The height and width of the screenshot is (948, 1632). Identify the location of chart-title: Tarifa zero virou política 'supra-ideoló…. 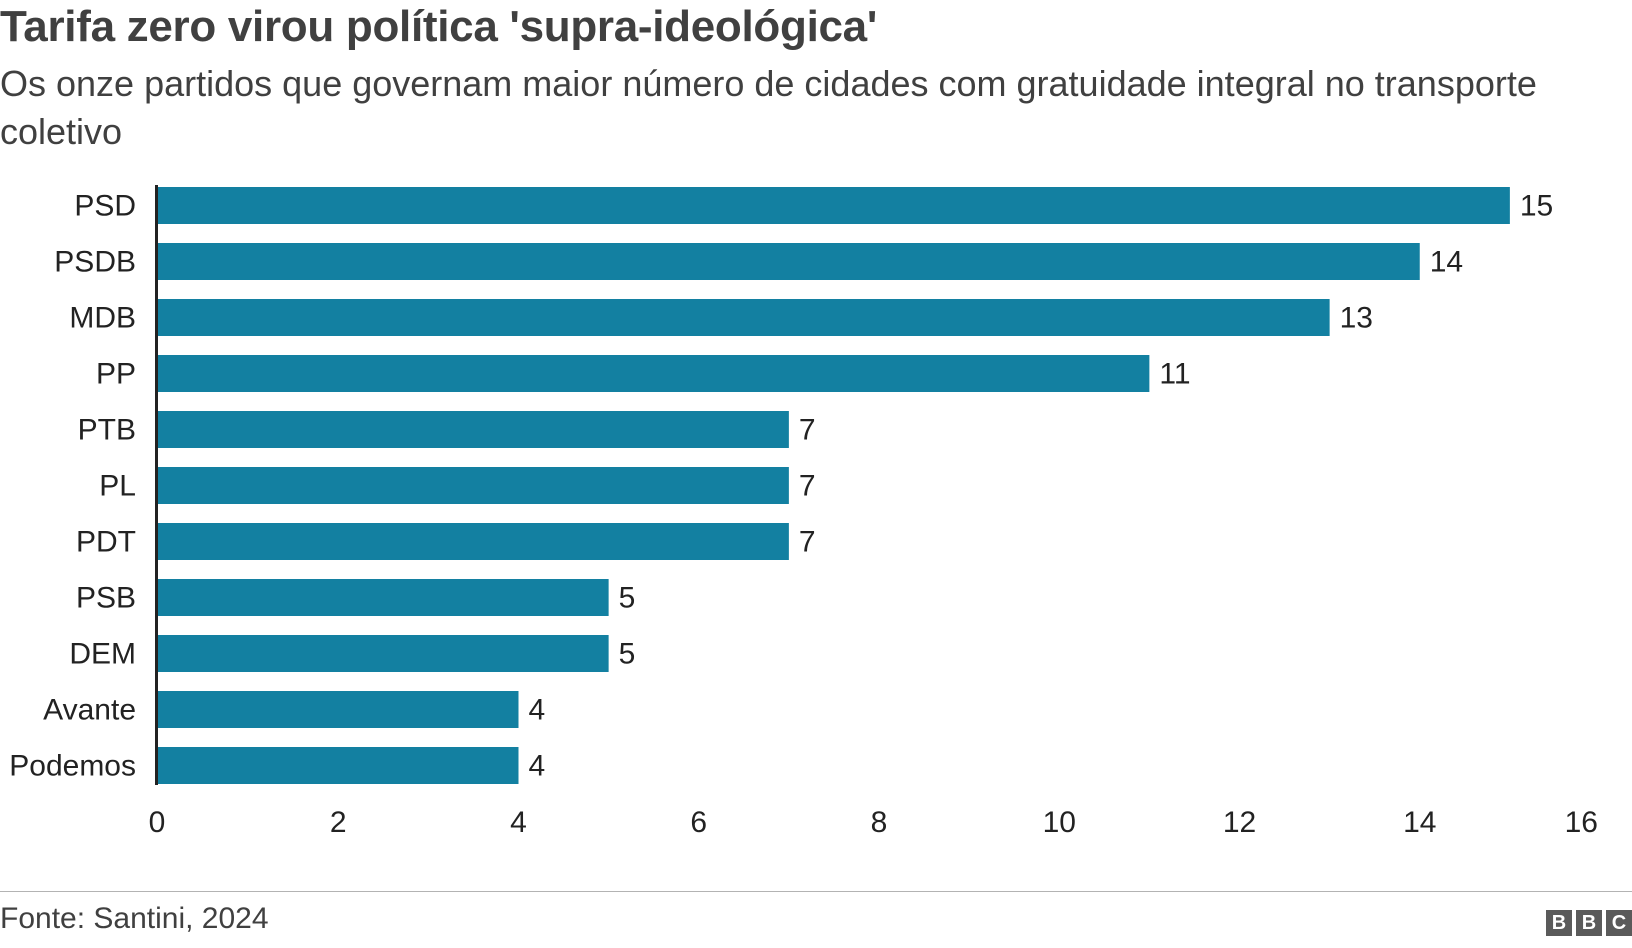
(439, 26).